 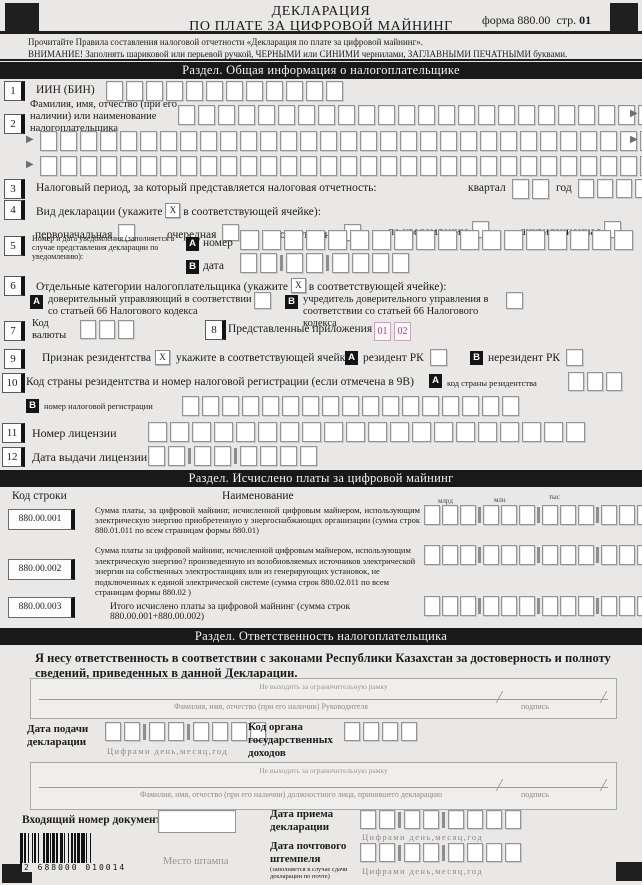 I want to click on nonresident-checkbox, so click(x=574, y=357).